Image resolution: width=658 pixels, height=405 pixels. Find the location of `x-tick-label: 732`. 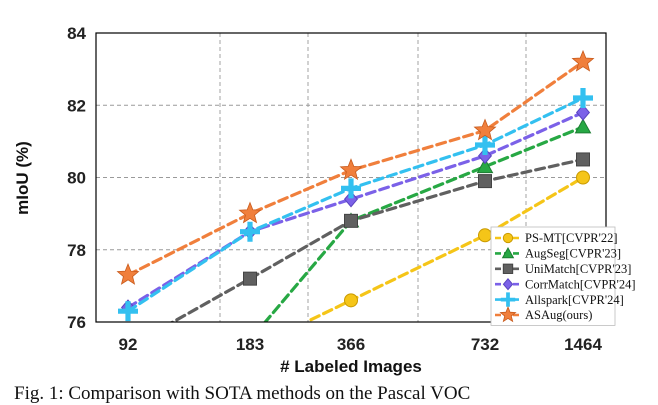

x-tick-label: 732 is located at coordinates (485, 344).